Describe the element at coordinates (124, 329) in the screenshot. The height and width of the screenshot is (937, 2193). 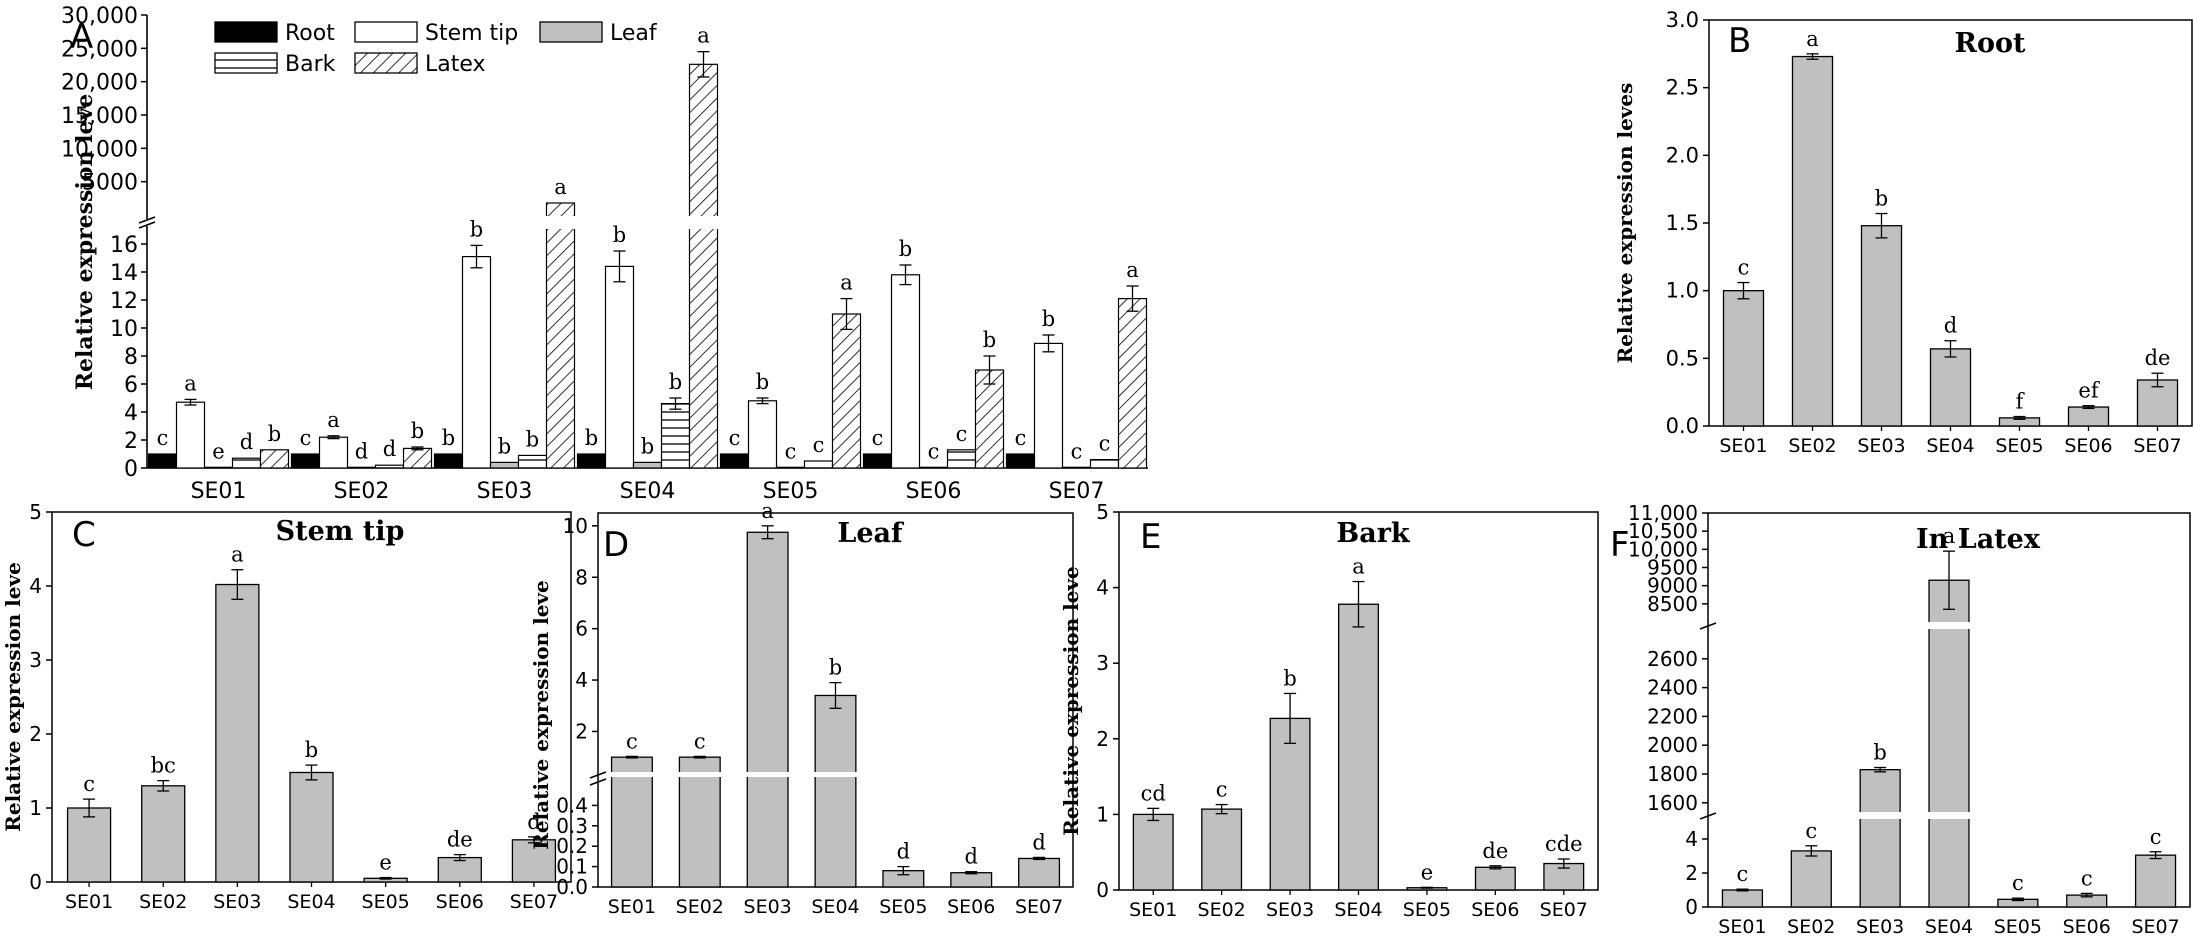
I see `panel-a-ytick-label: 10` at that location.